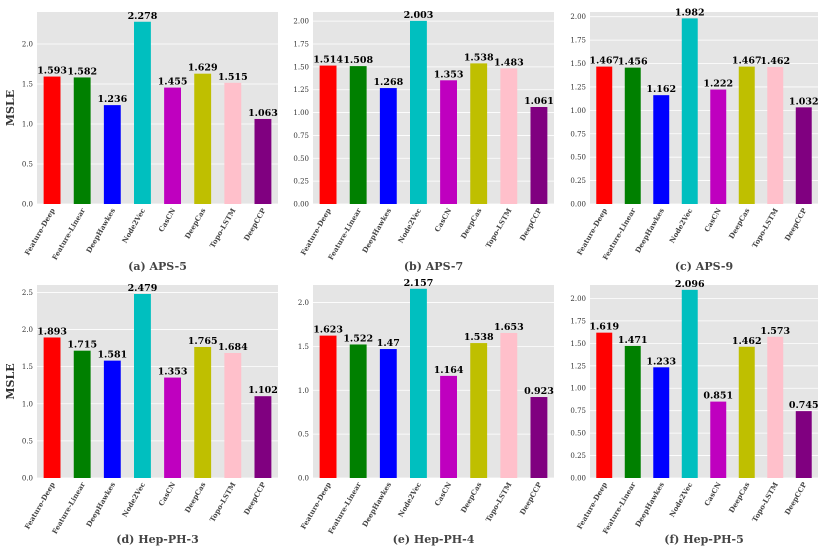 This screenshot has width=830, height=554. I want to click on data-label: 1.462, so click(775, 61).